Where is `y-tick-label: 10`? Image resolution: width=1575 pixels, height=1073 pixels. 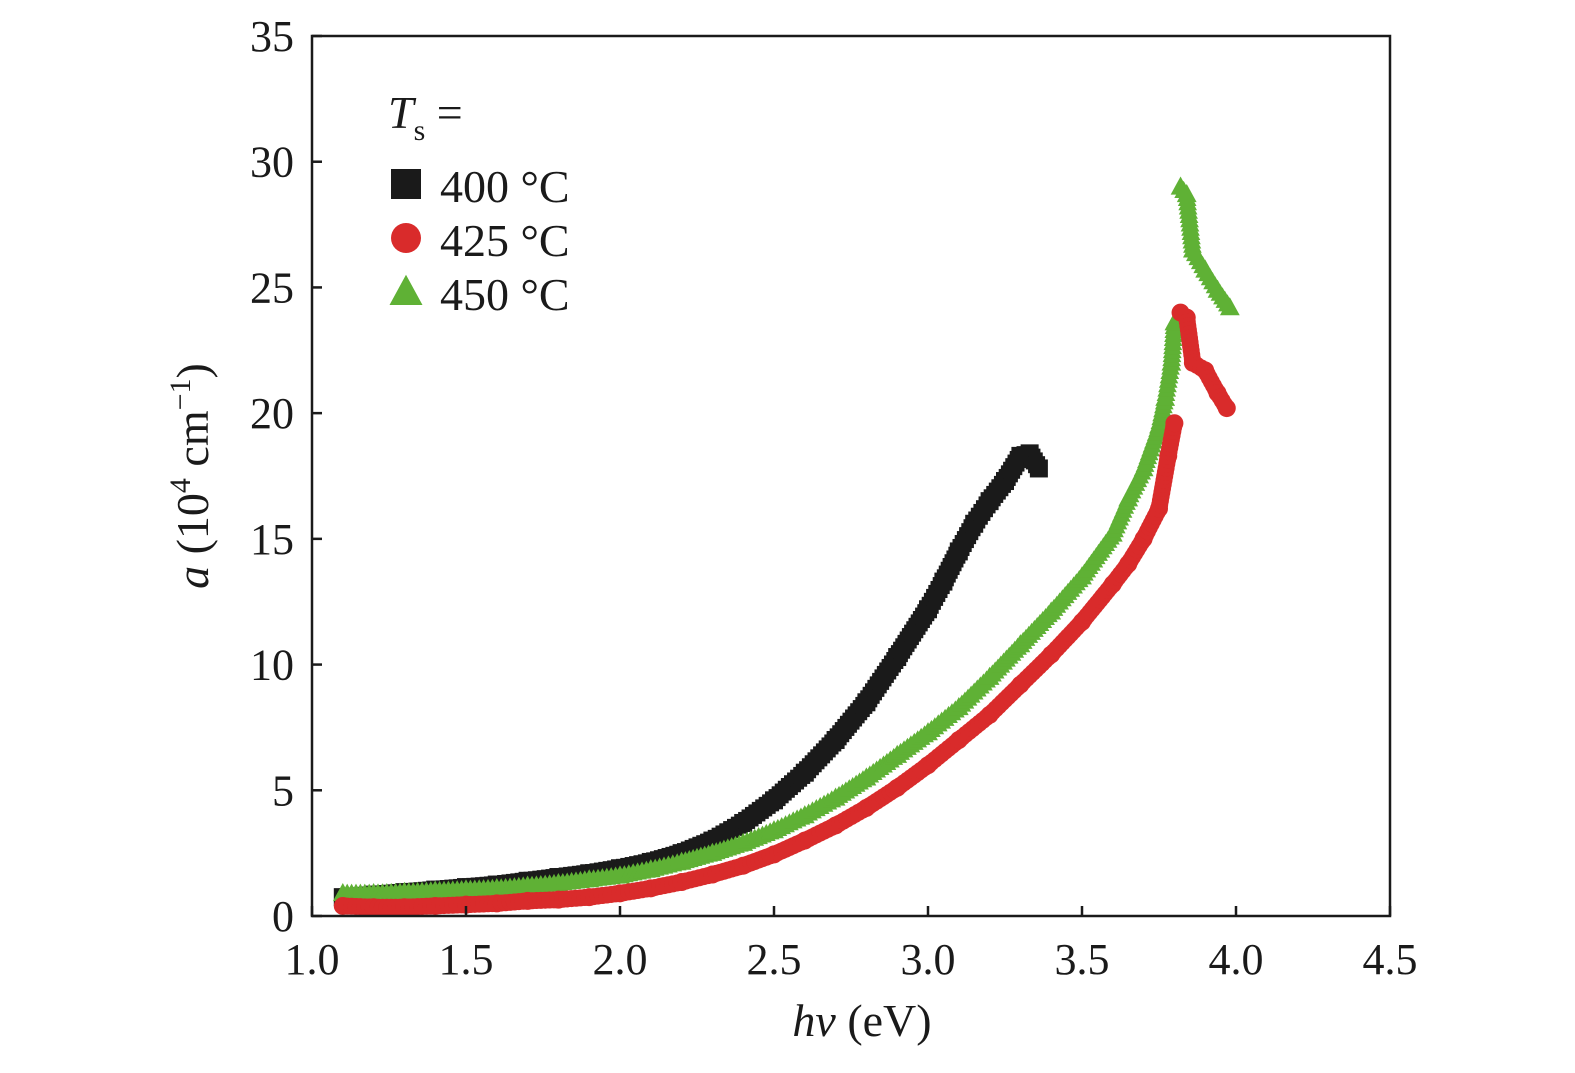 y-tick-label: 10 is located at coordinates (272, 665).